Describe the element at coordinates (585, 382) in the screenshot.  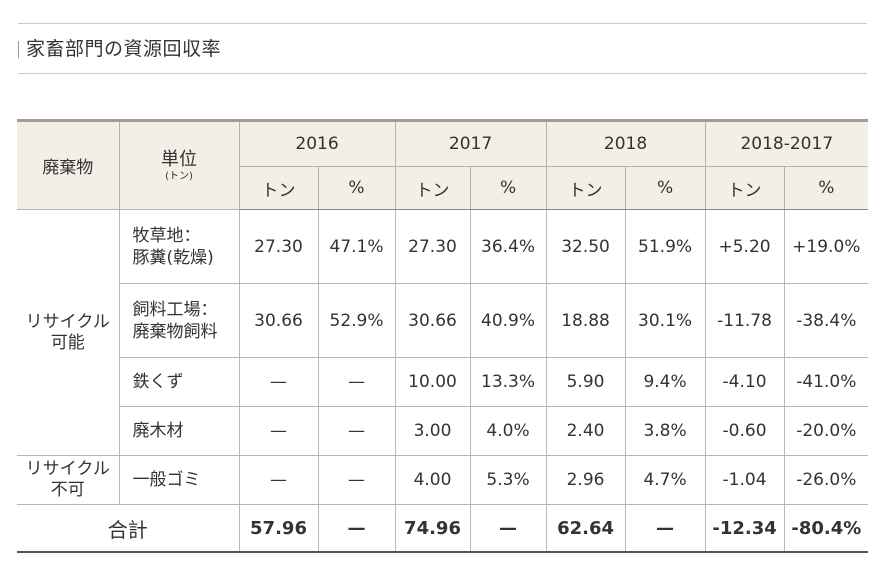
I see `cell-value: 5.90` at that location.